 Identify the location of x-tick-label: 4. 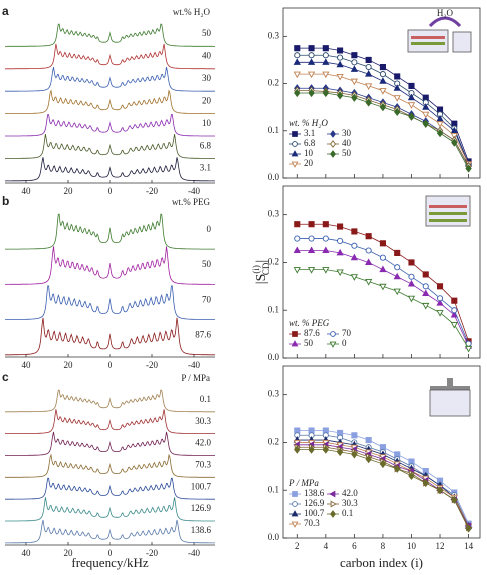
(326, 546).